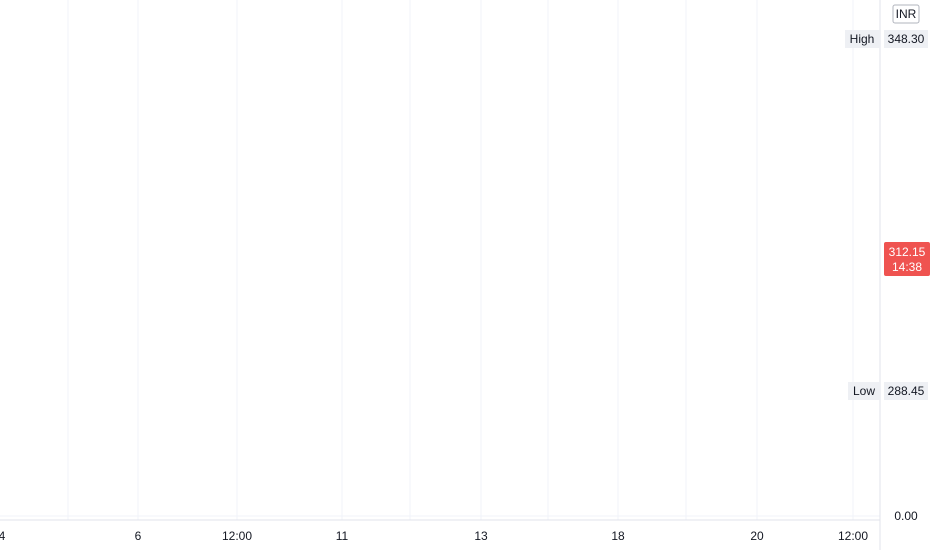  I want to click on currency-text: INR, so click(906, 14).